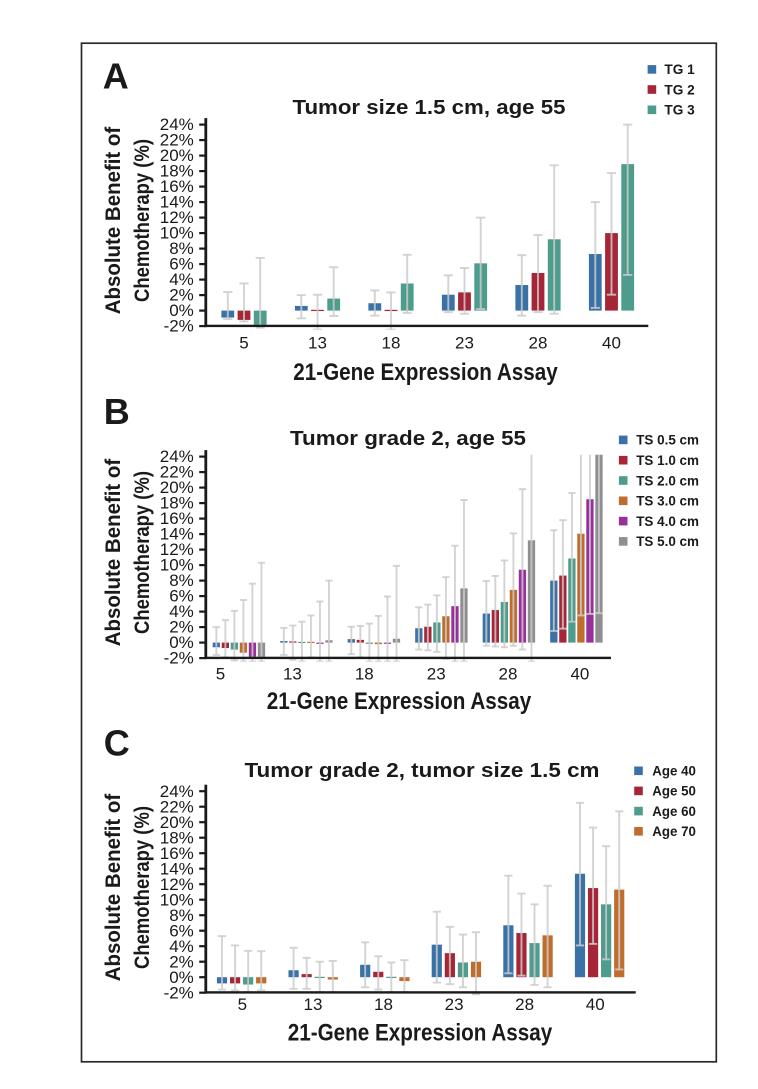 This screenshot has height=1089, width=758. Describe the element at coordinates (429, 107) in the screenshot. I see `svg-text: Tumor size 1.5 cm, age 55` at that location.